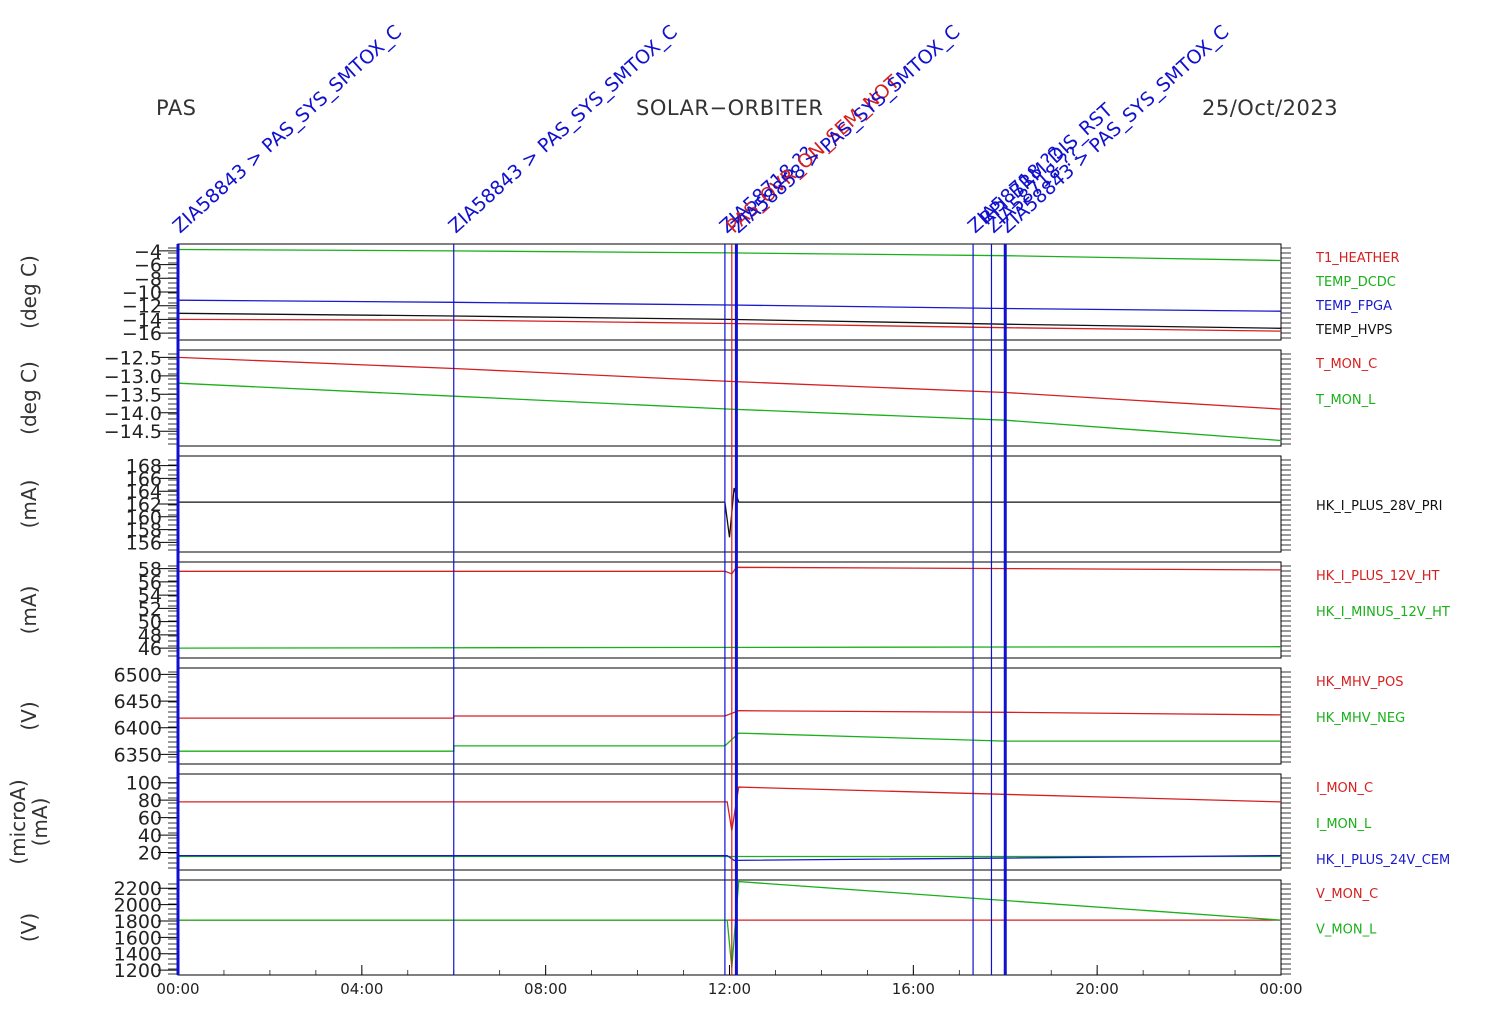 This screenshot has width=1512, height=1020. Describe the element at coordinates (361, 989) in the screenshot. I see `x-tick-label: 04:00` at that location.